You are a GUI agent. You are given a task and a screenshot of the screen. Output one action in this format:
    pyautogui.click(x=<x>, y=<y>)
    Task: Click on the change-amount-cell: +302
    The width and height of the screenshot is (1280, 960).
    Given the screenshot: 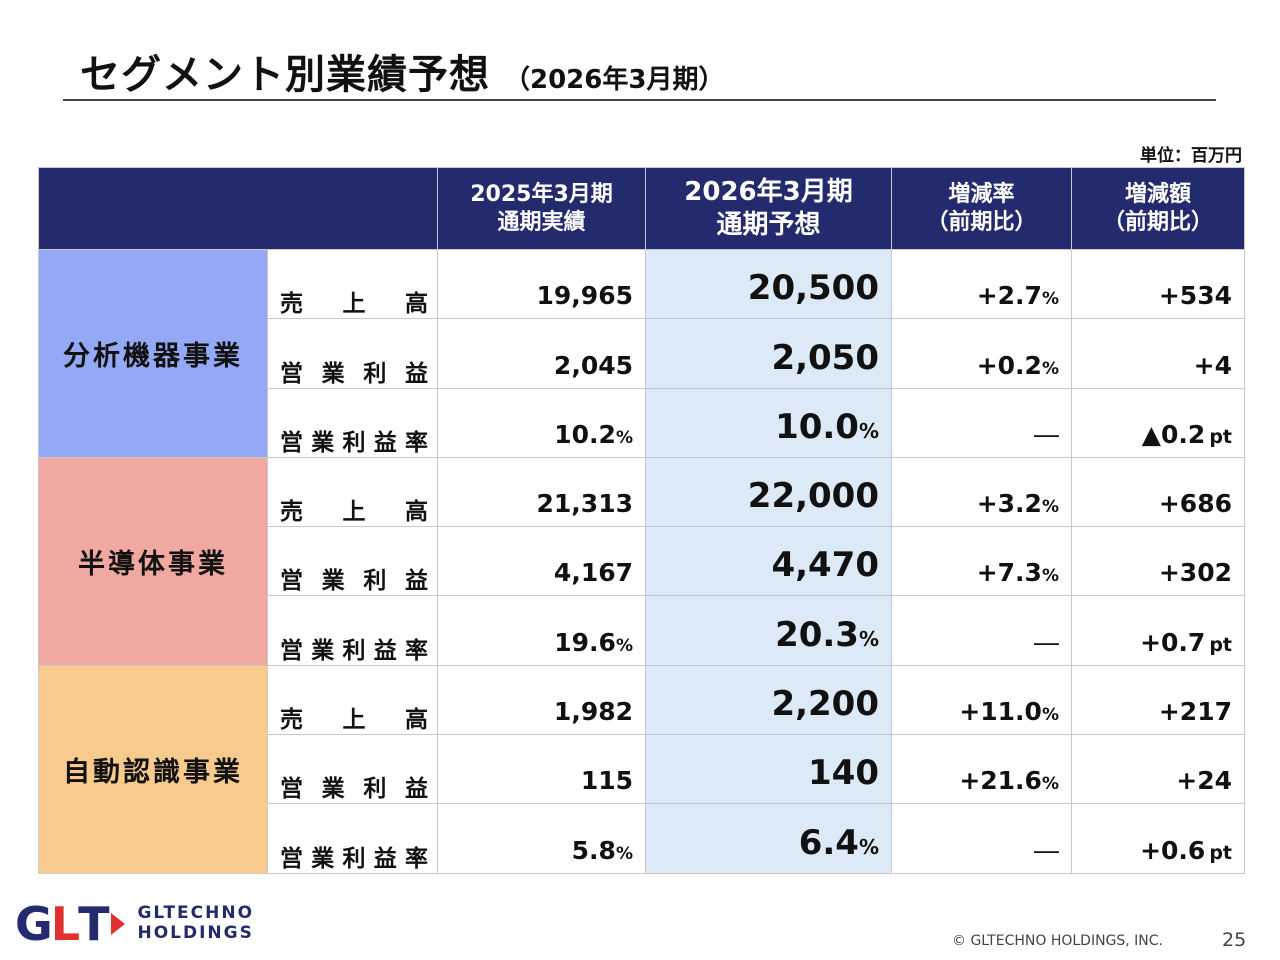 What is the action you would take?
    pyautogui.click(x=1158, y=561)
    